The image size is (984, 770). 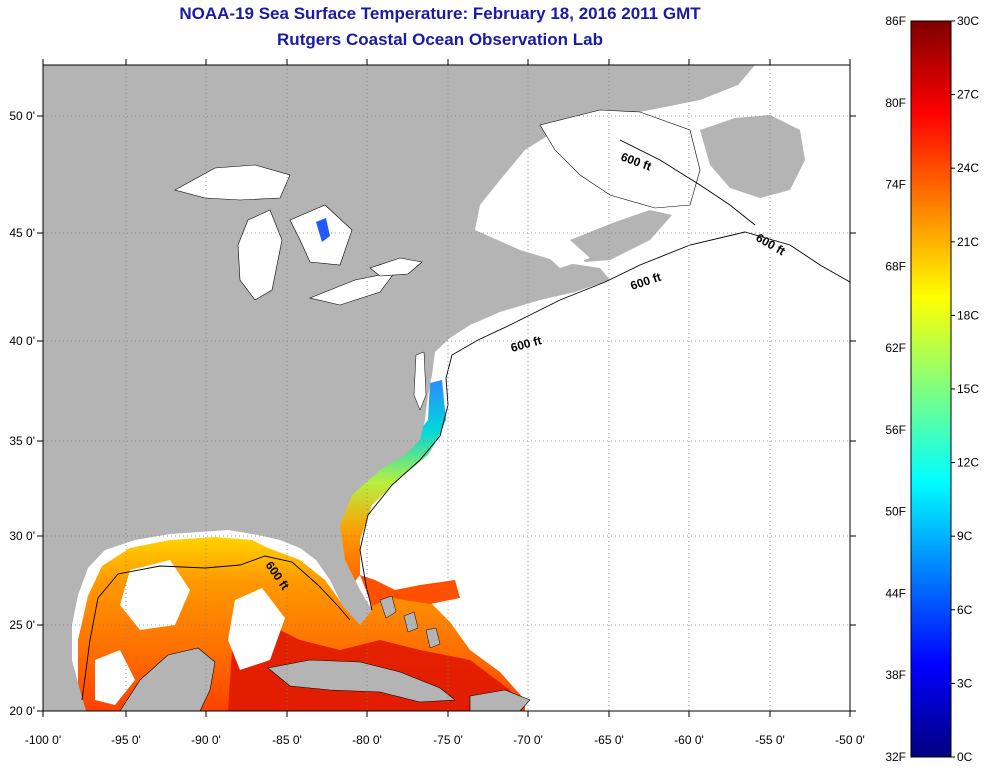 What do you see at coordinates (895, 512) in the screenshot?
I see `colorbar-label-f: 50F` at bounding box center [895, 512].